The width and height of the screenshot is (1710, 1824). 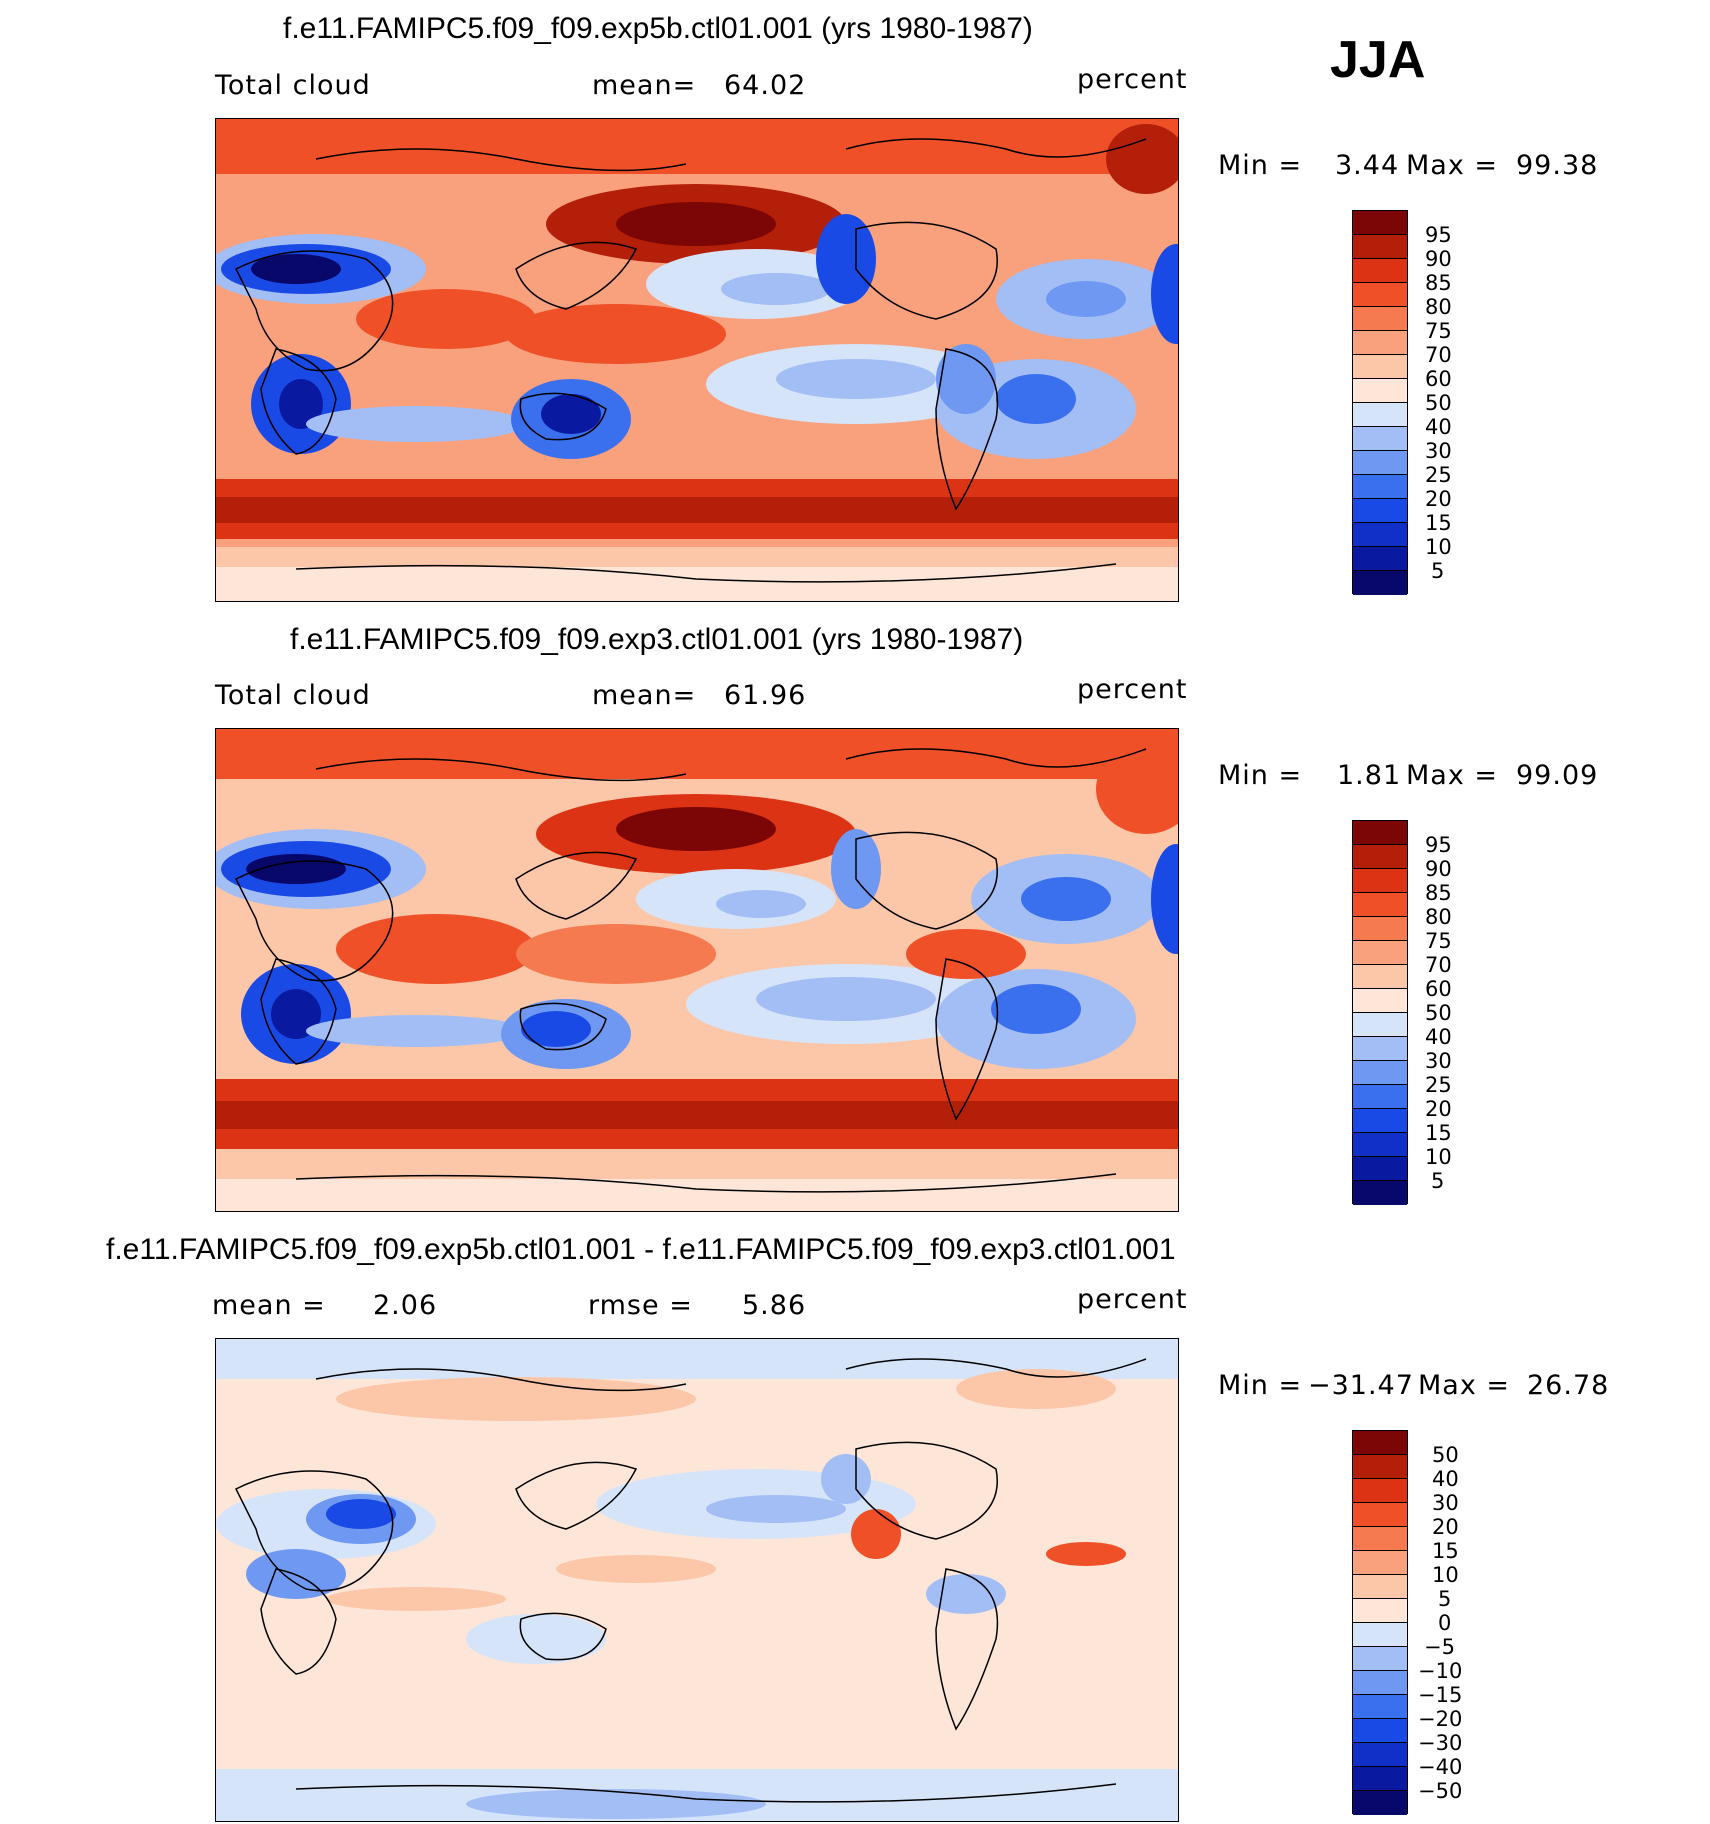 I want to click on panel1-units: percent, so click(x=1132, y=79).